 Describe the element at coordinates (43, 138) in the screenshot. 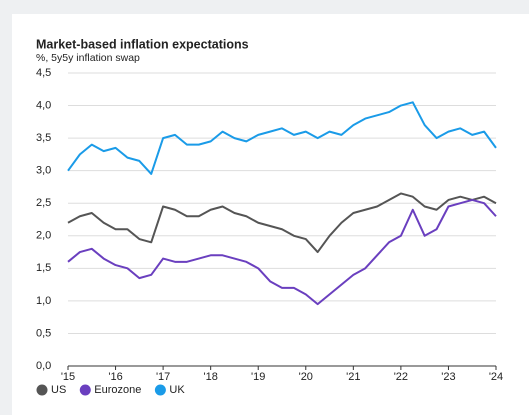

I see `y-tick-label: 3,5` at that location.